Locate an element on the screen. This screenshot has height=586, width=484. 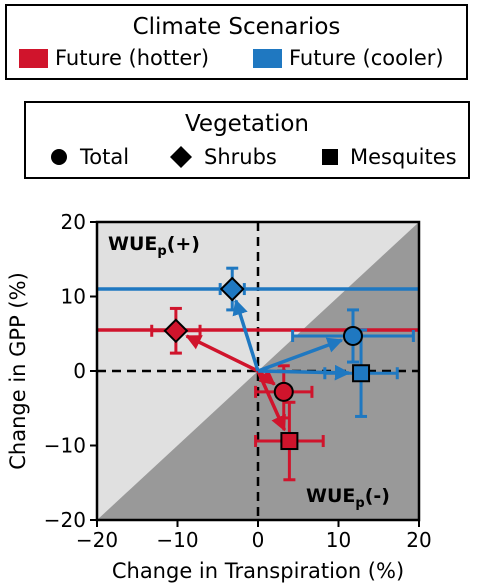
y-axis-label: Change in GPP (%) is located at coordinates (18, 371).